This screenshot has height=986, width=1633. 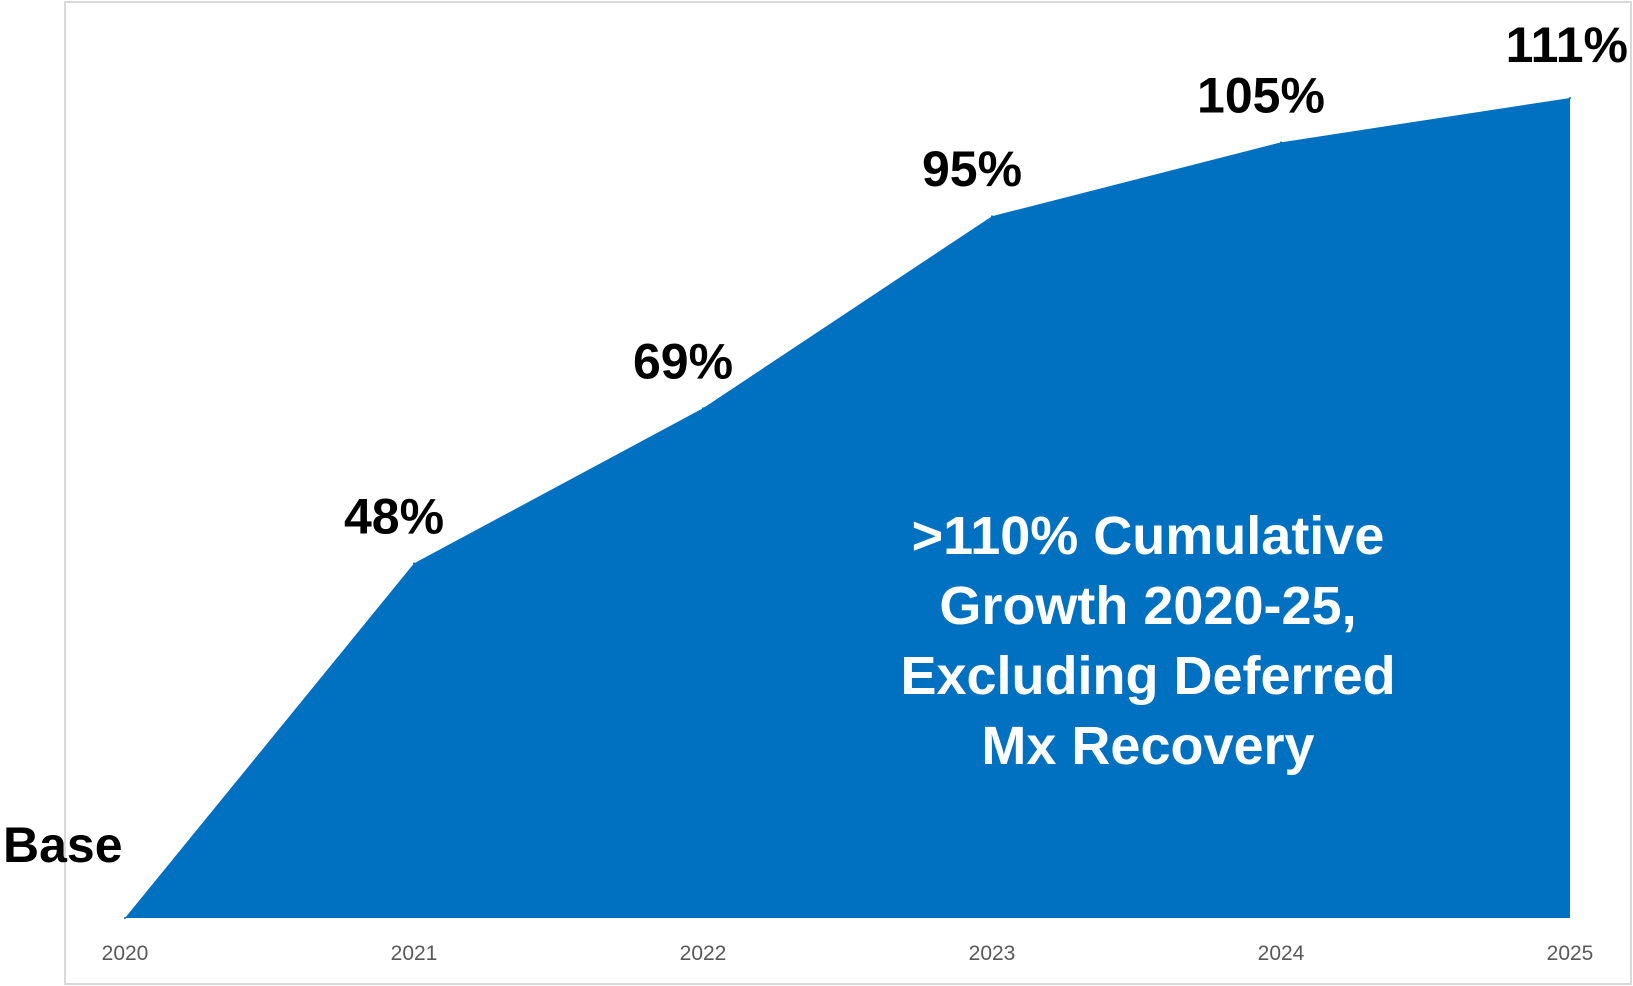 What do you see at coordinates (414, 953) in the screenshot?
I see `x-tick-label-2021: 2021` at bounding box center [414, 953].